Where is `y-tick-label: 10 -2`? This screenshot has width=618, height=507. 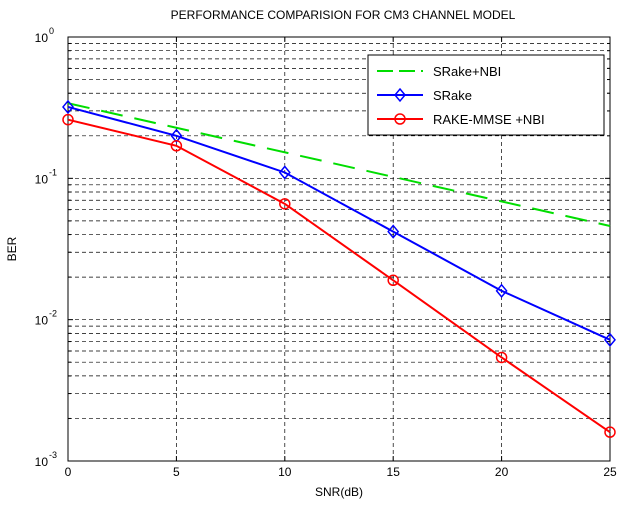 y-tick-label: 10 -2 is located at coordinates (46, 318).